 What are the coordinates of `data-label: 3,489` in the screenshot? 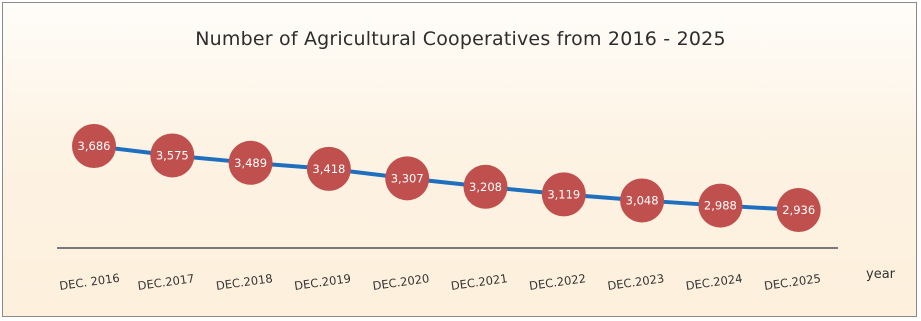 It's located at (250, 163).